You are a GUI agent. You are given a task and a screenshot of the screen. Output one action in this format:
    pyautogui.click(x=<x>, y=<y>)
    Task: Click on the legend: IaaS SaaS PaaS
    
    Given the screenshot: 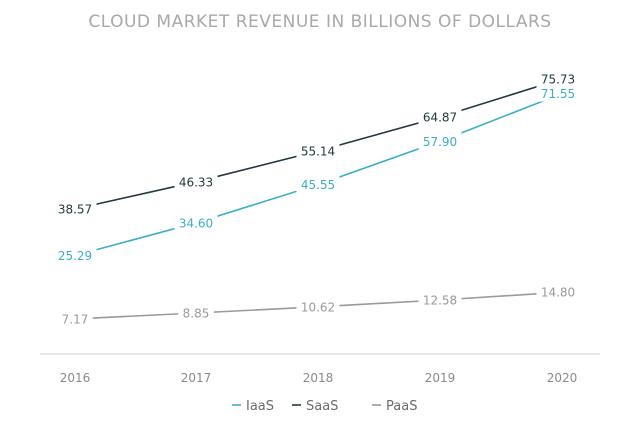 What is the action you would take?
    pyautogui.click(x=324, y=406)
    